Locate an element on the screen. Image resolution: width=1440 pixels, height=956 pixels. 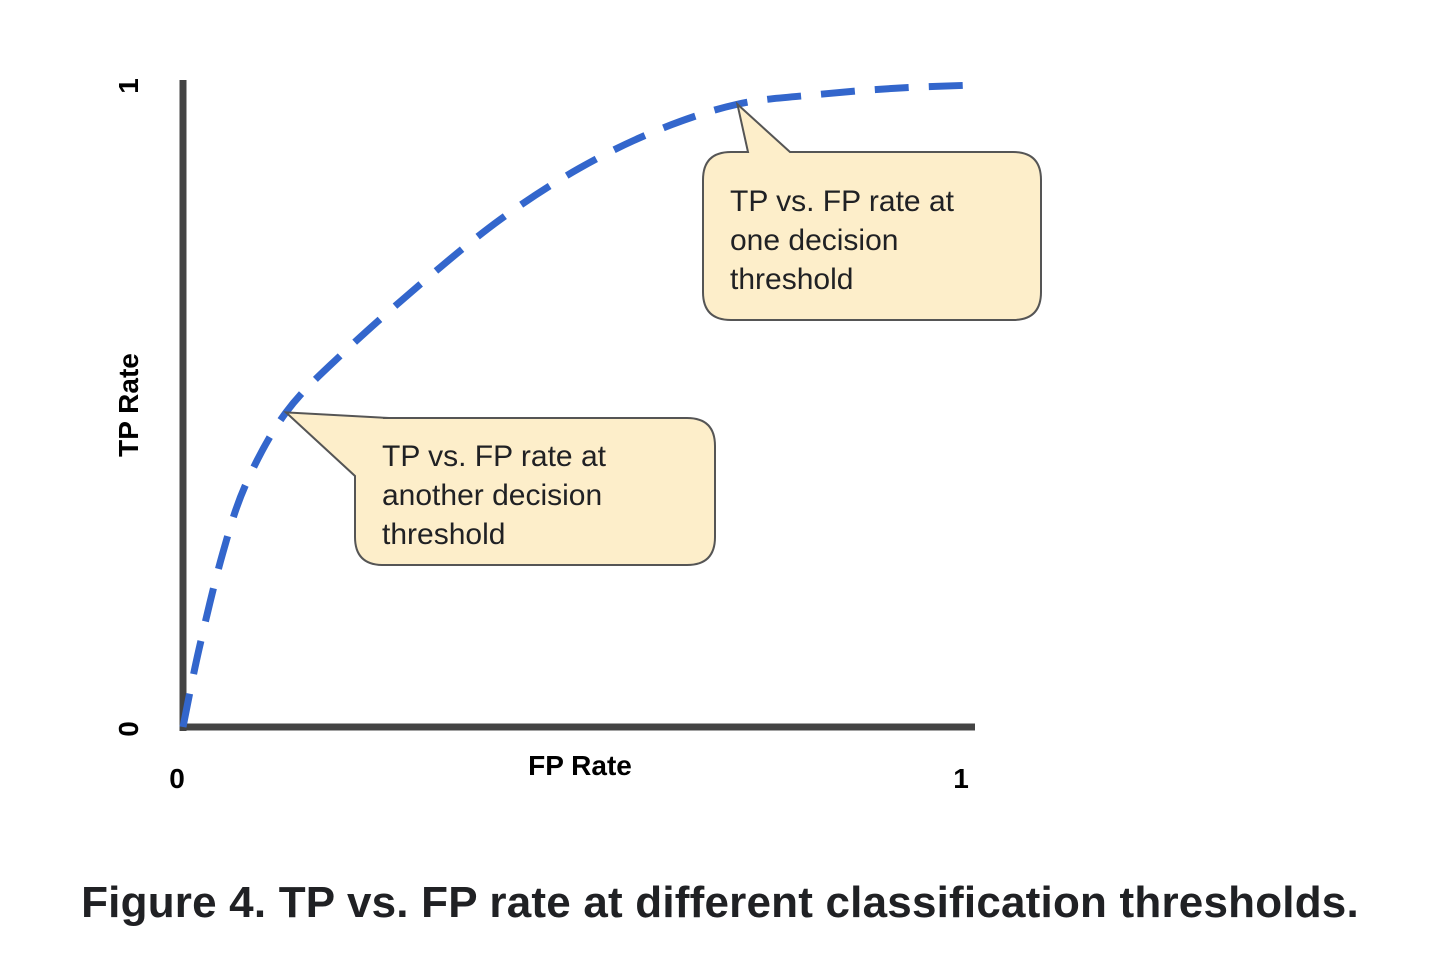
x-axis-label: FP Rate is located at coordinates (580, 765).